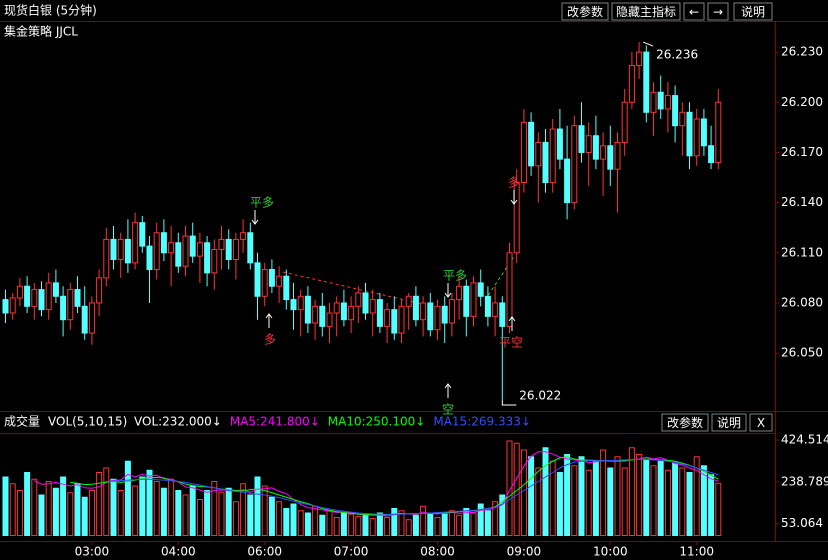 The width and height of the screenshot is (828, 560). Describe the element at coordinates (802, 52) in the screenshot. I see `y-tick-label: 26.230` at that location.